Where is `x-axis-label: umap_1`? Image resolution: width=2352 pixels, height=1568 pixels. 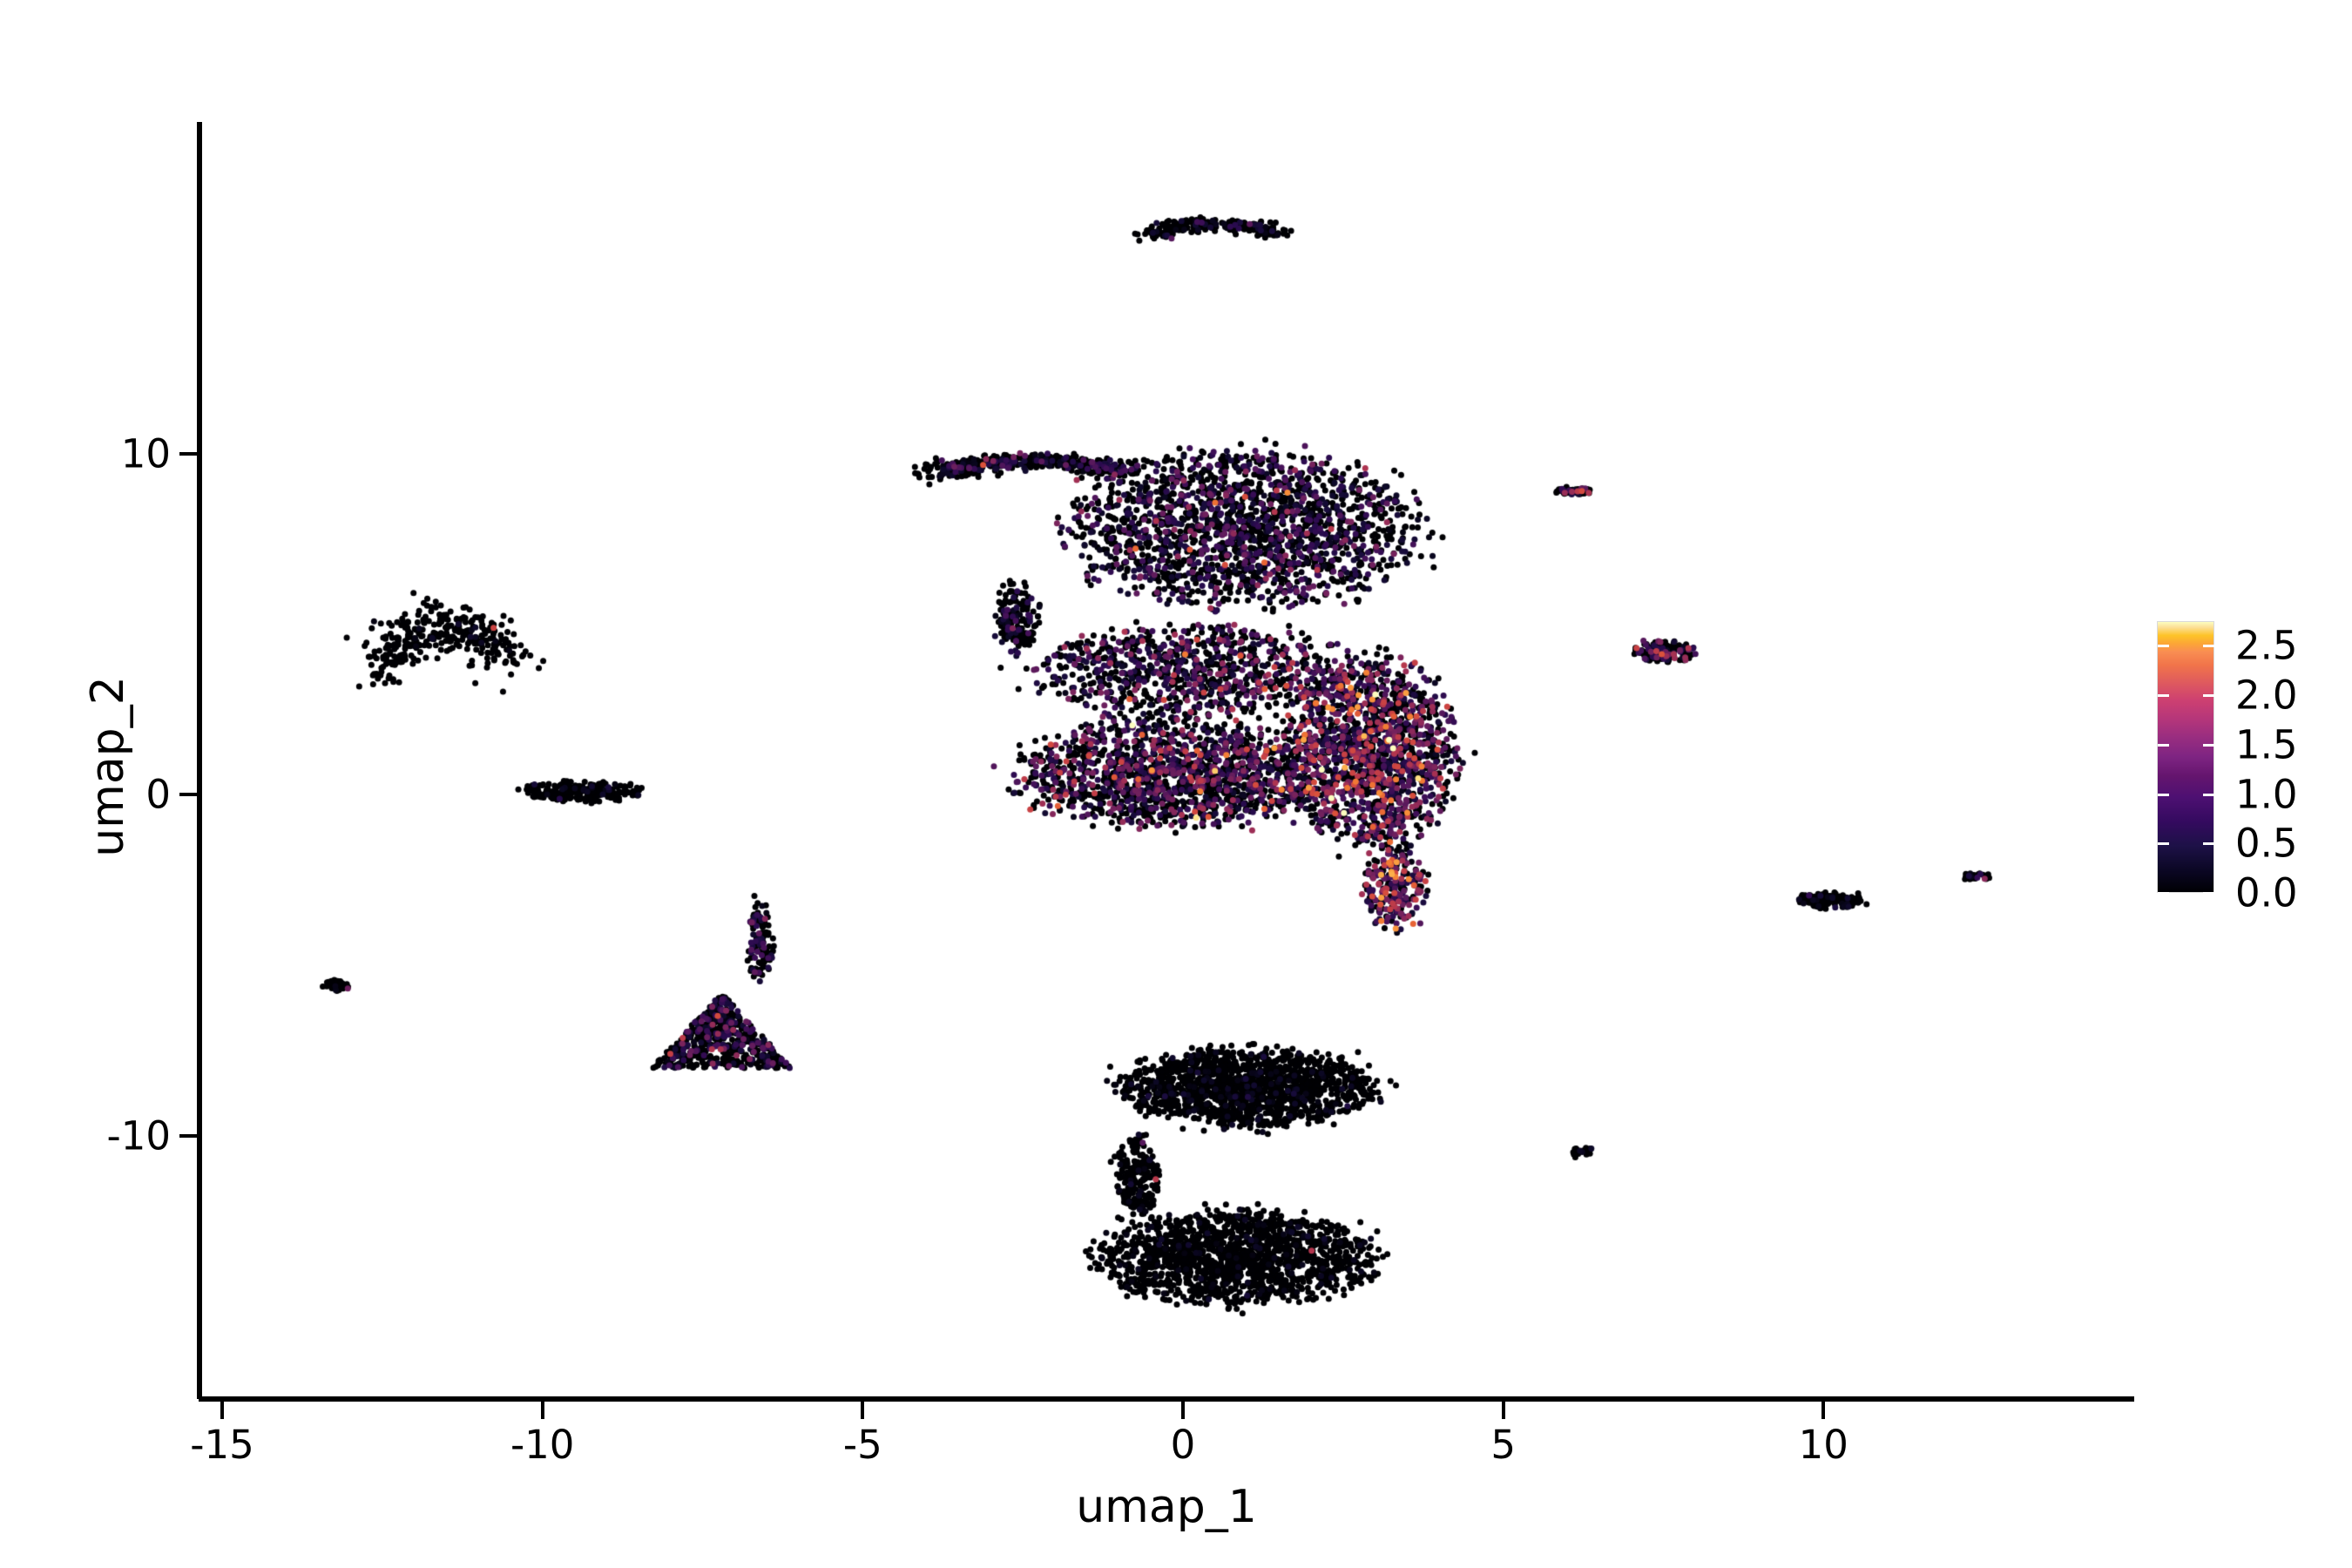 x-axis-label: umap_1 is located at coordinates (1166, 1507).